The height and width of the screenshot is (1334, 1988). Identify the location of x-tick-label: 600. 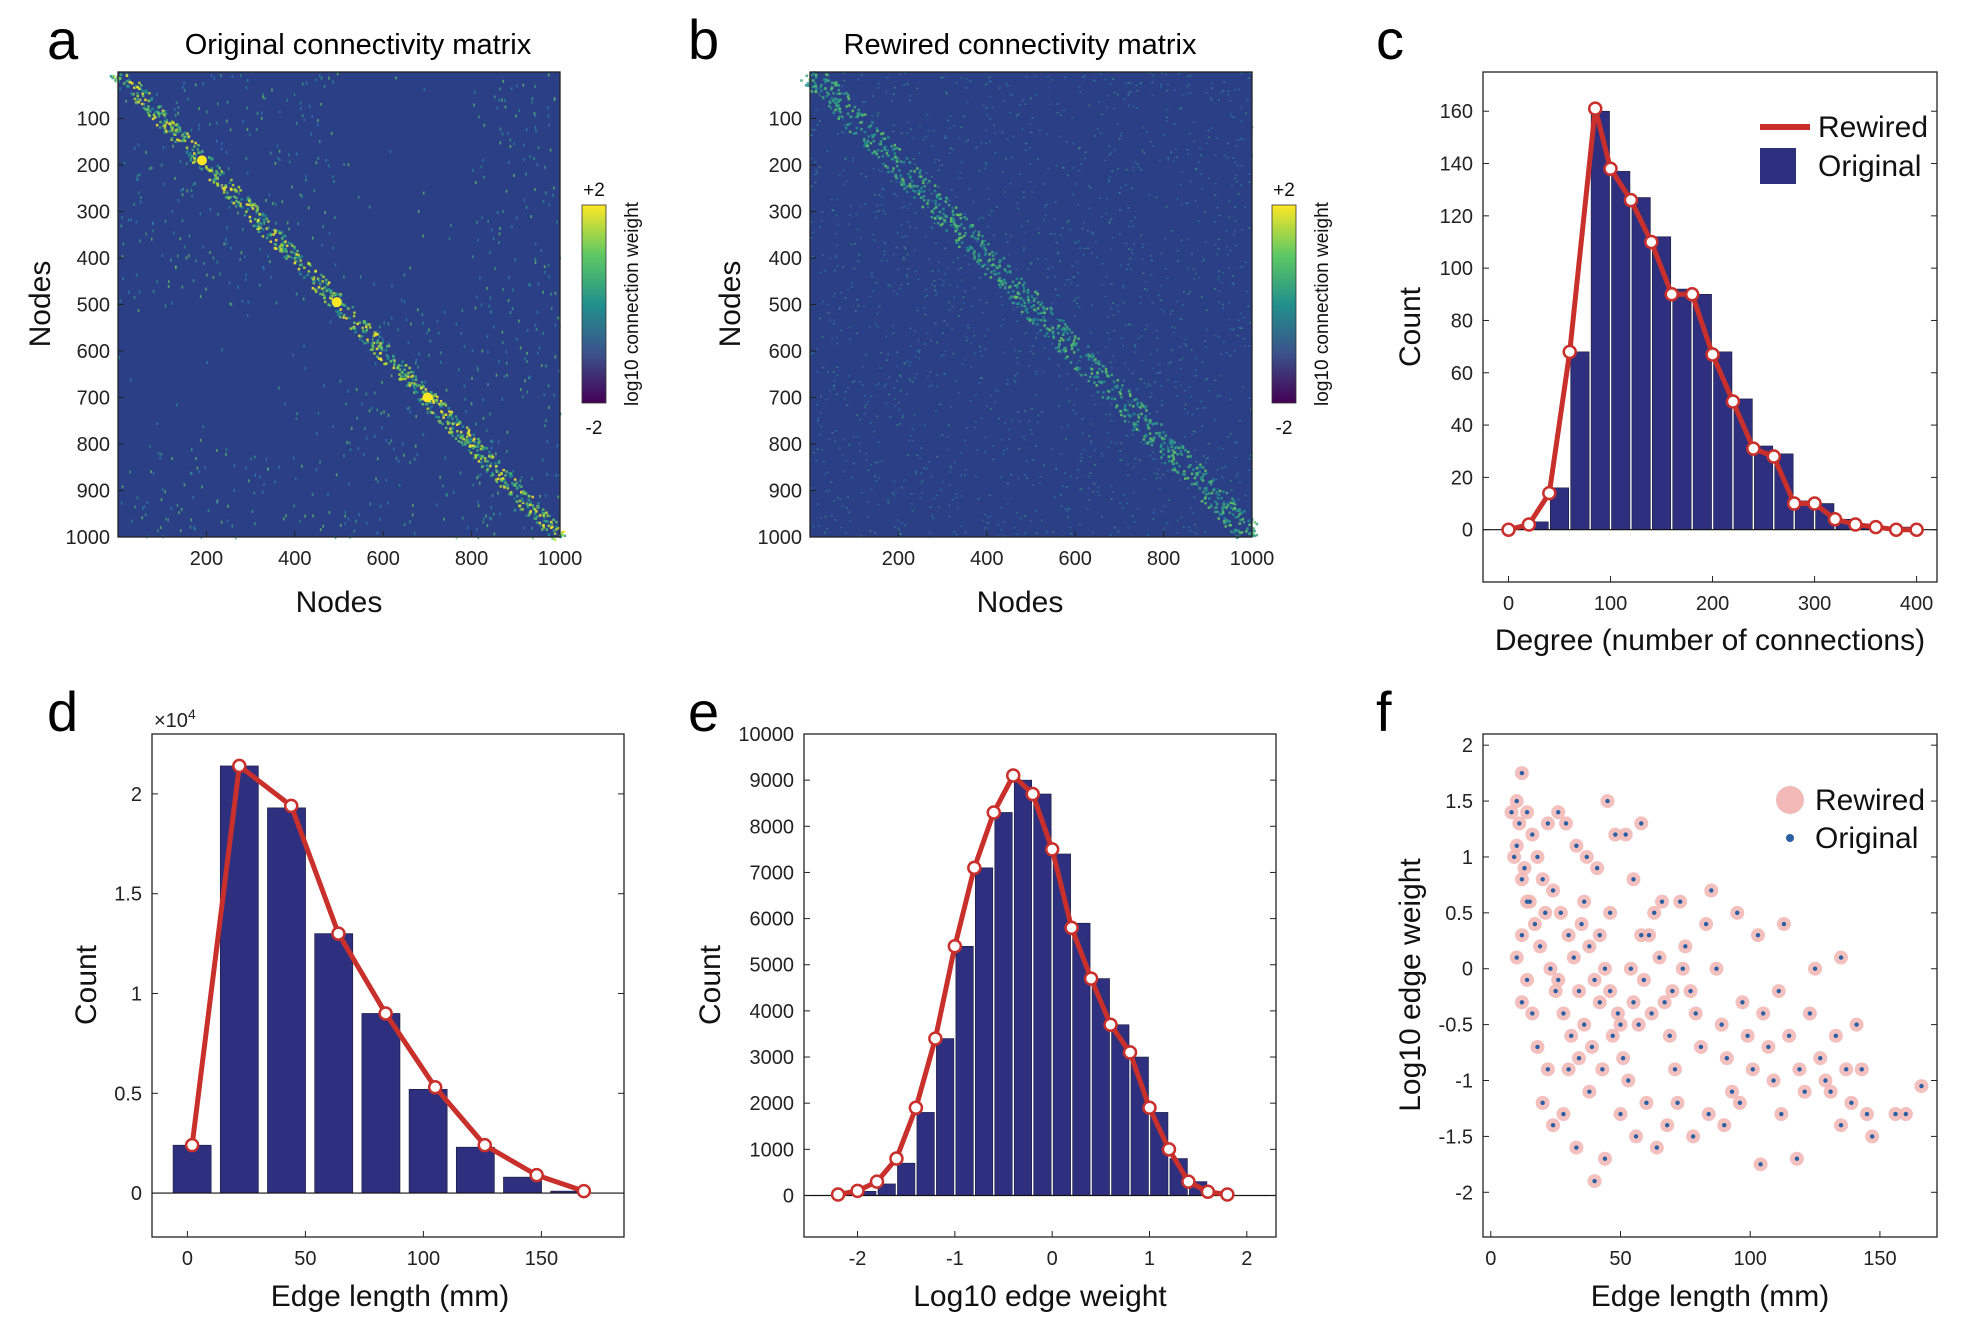
(383, 559).